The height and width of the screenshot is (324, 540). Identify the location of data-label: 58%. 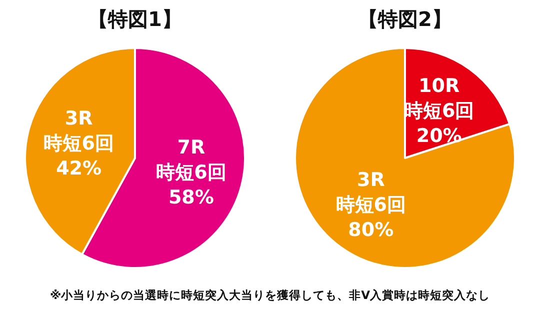
(191, 197).